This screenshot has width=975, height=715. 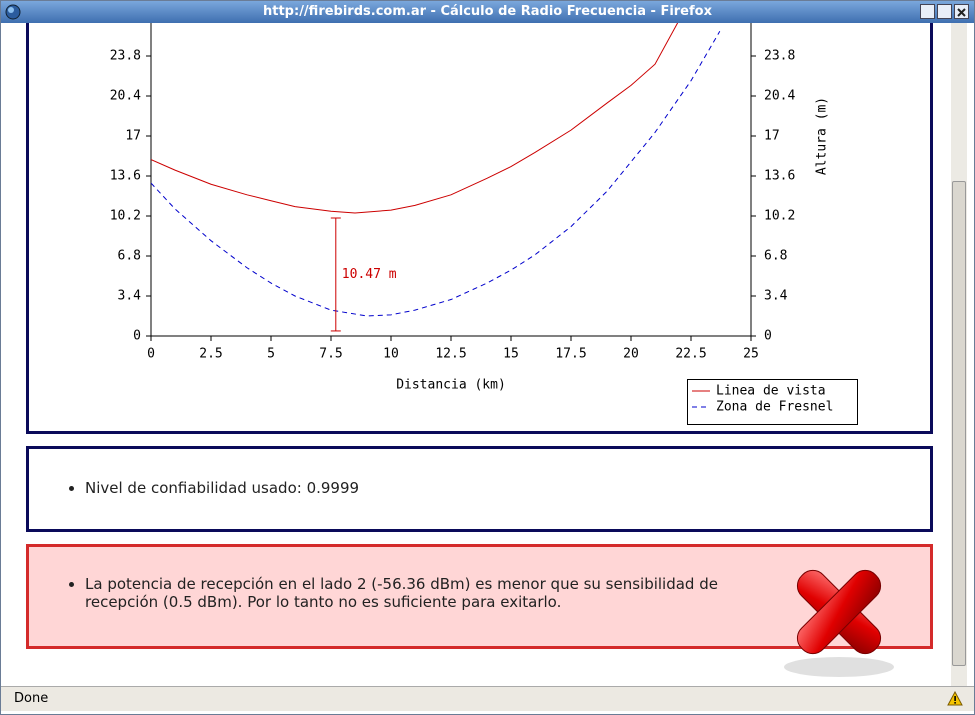 I want to click on x-tick-label: 22.5, so click(x=690, y=354).